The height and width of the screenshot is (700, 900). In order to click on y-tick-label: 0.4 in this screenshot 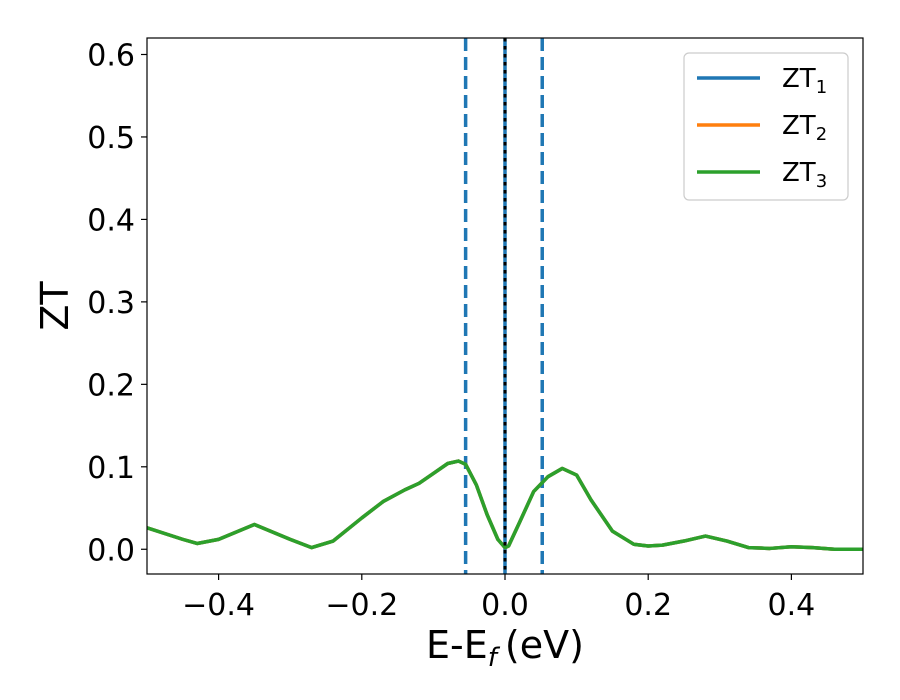, I will do `click(111, 220)`.